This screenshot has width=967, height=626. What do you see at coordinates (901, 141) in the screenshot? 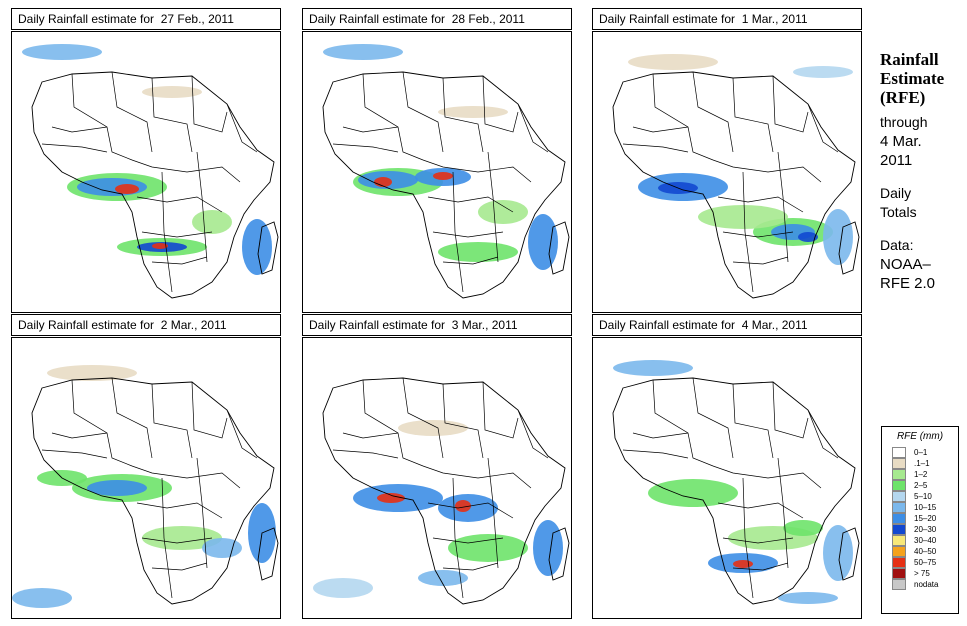
I see `end-date: 4 Mar.` at bounding box center [901, 141].